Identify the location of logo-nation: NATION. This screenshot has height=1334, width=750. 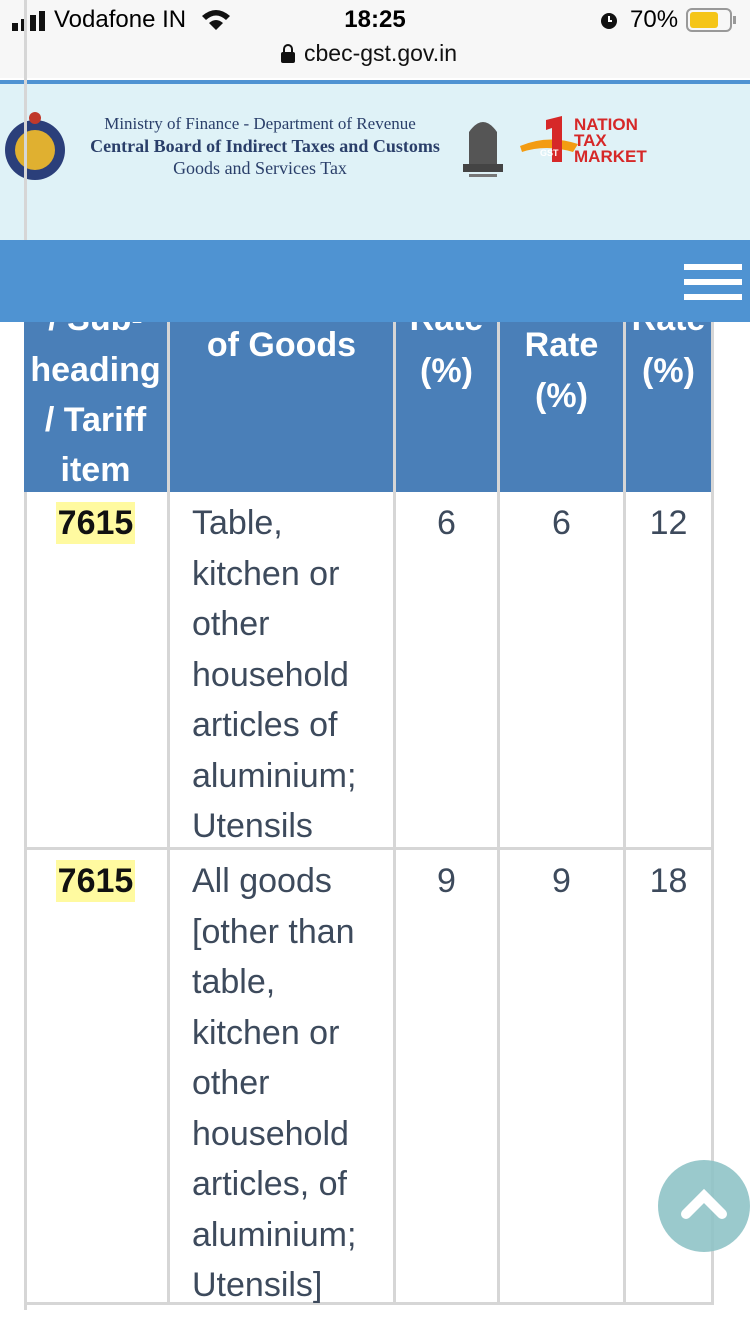
(606, 124).